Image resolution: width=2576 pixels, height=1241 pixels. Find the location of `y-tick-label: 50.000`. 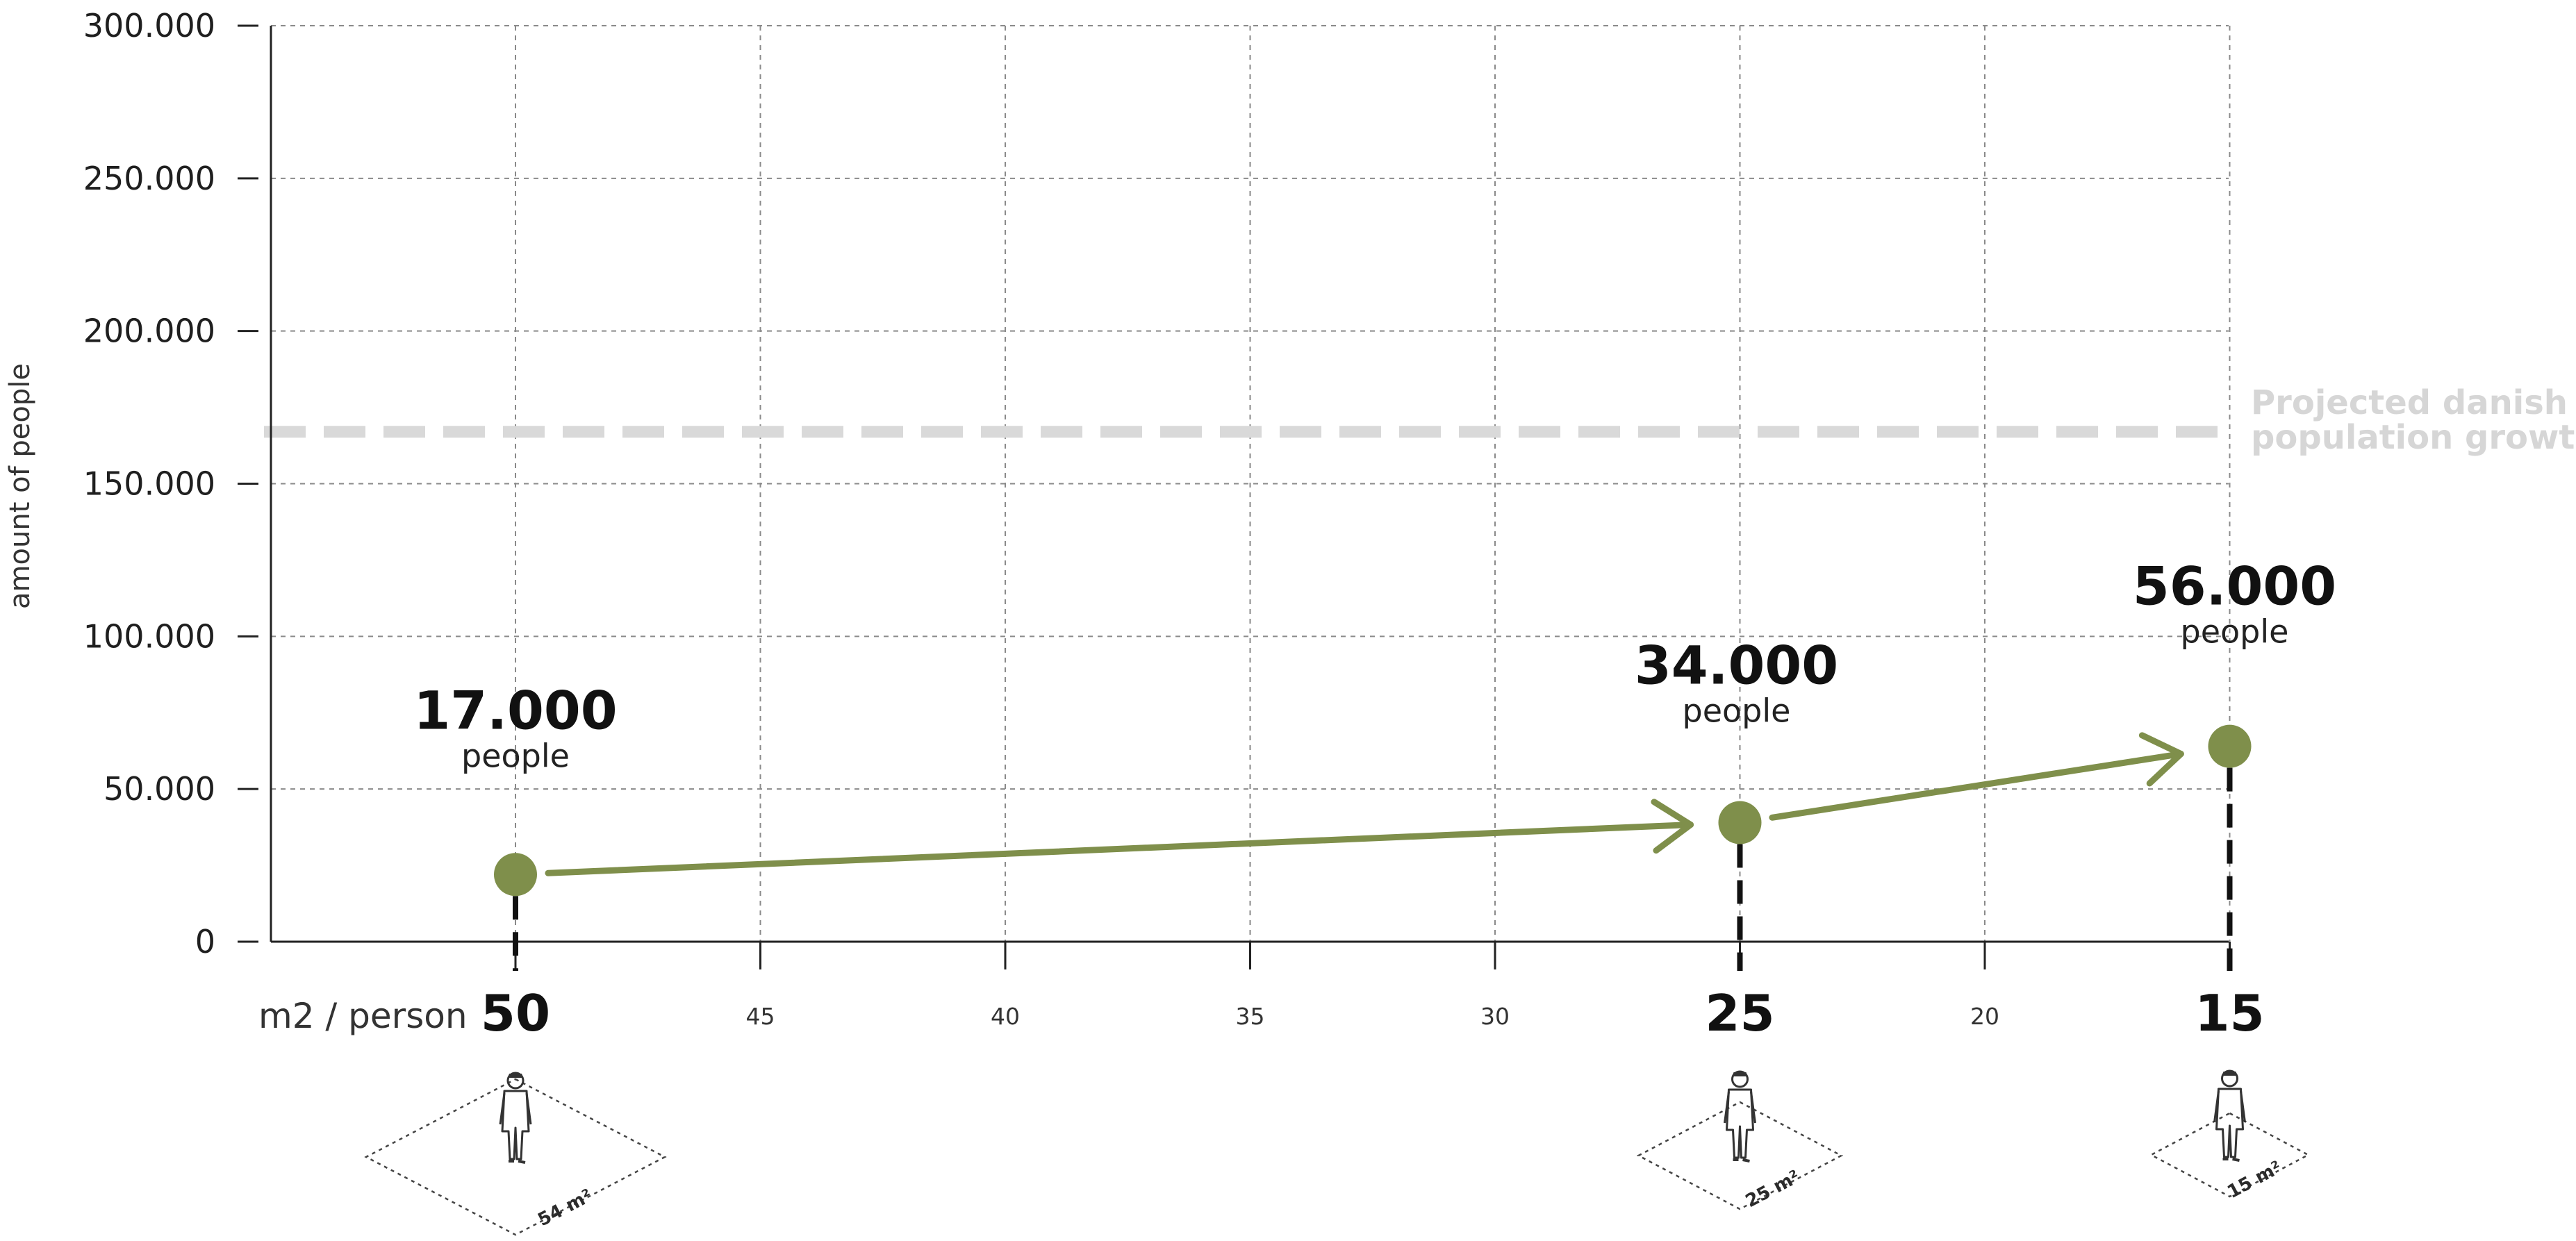

y-tick-label: 50.000 is located at coordinates (160, 789).